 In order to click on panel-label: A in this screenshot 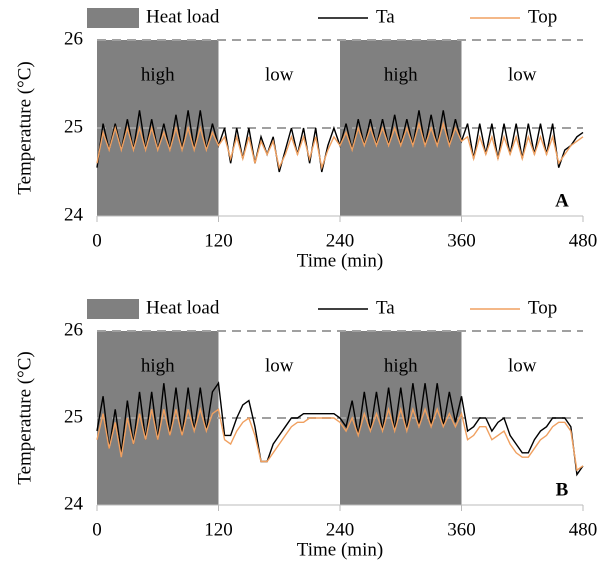, I will do `click(562, 200)`.